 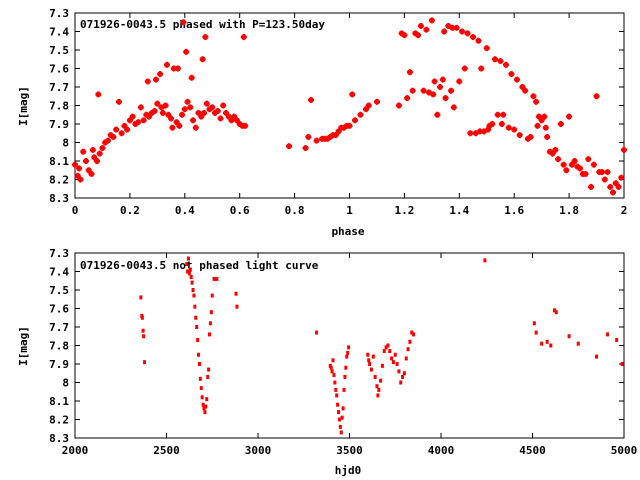 I want to click on x-tick-label: 0.4, so click(x=185, y=210).